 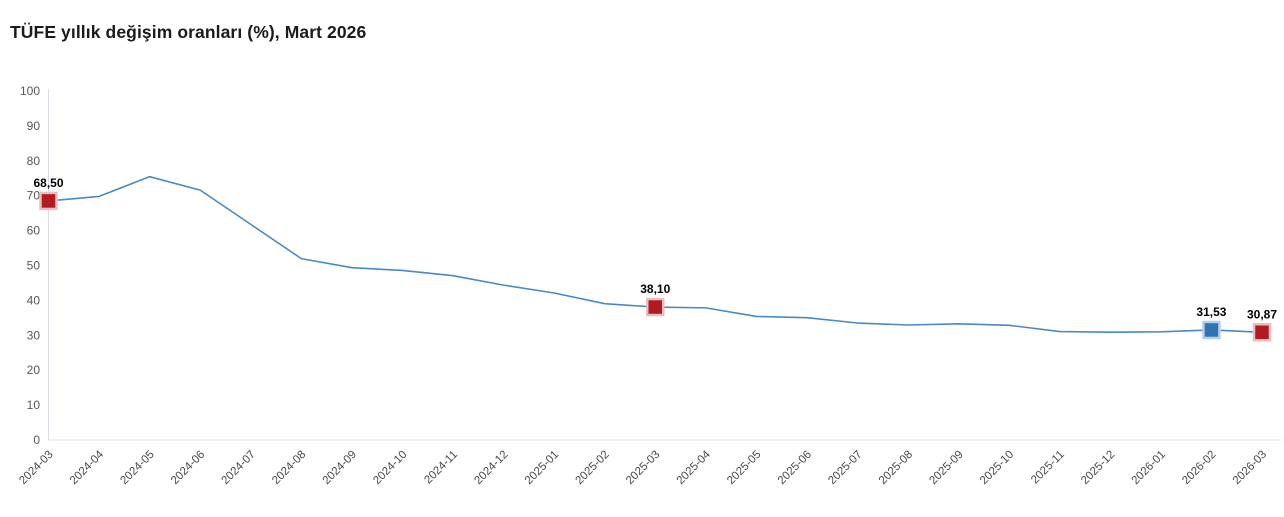 I want to click on x-axis-tick-label: 2024-05, so click(x=137, y=468).